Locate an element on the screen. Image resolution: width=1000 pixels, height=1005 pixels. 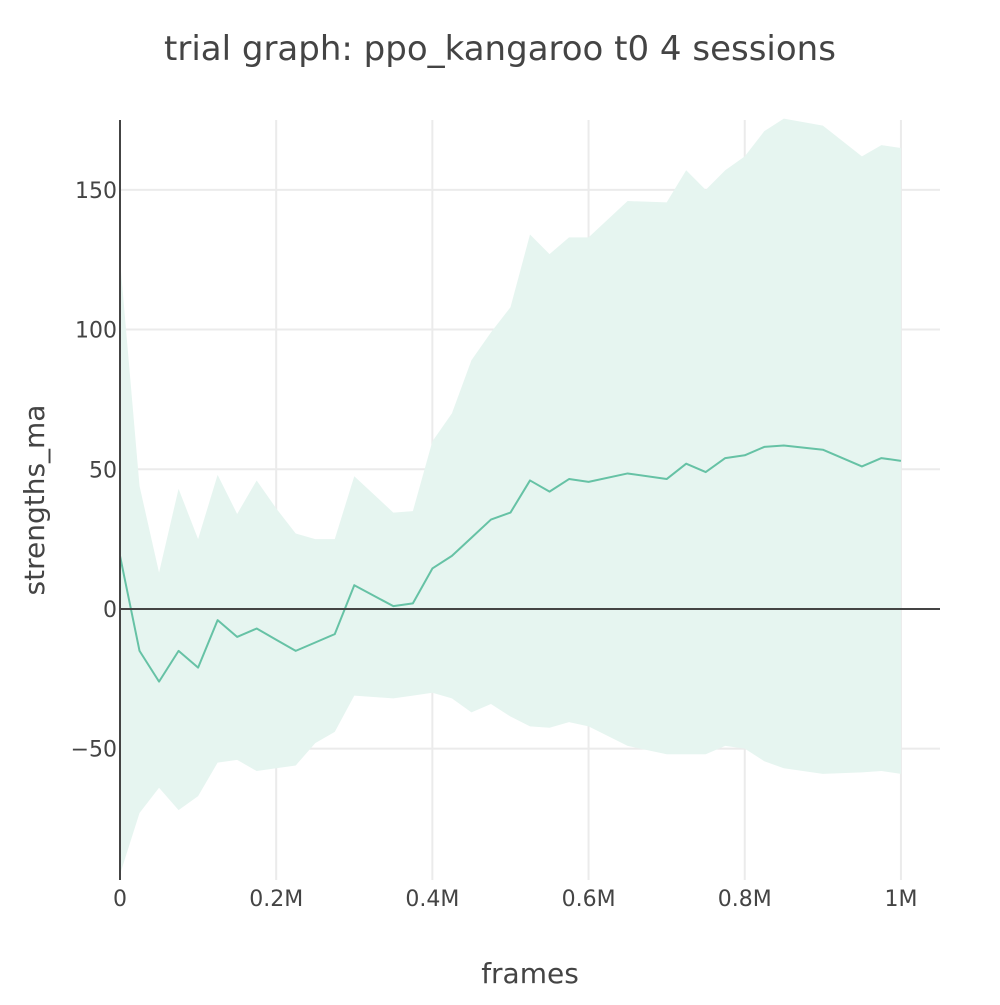
x-axis-label: frames is located at coordinates (530, 973).